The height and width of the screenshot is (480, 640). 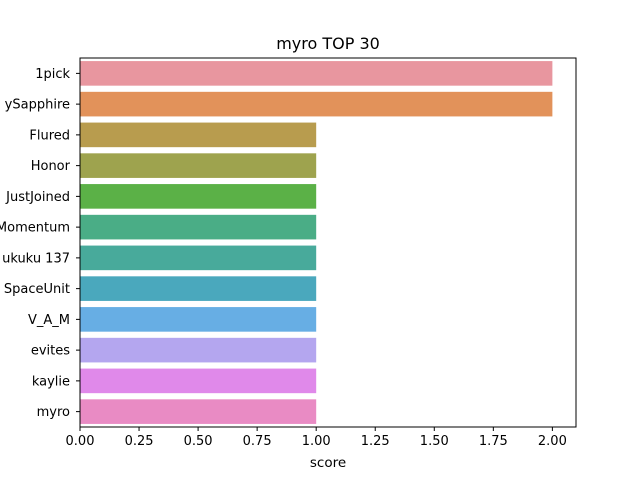 I want to click on category-label: Honor, so click(x=51, y=166).